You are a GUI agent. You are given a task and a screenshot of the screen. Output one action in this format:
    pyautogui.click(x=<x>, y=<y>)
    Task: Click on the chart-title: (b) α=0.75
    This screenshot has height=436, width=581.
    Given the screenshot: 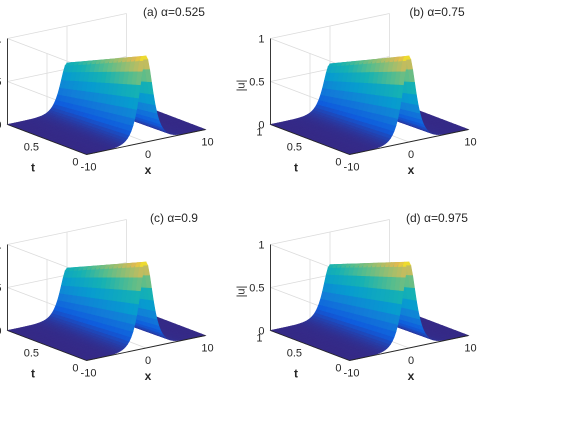 What is the action you would take?
    pyautogui.click(x=437, y=12)
    